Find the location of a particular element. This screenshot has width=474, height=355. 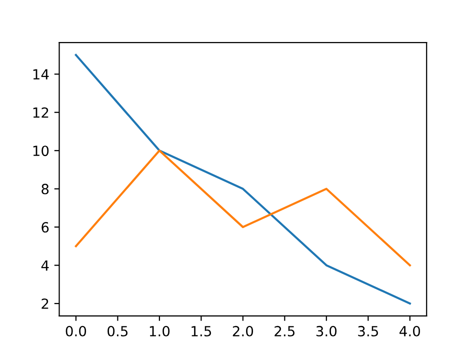

x-tick-label: 0.0 is located at coordinates (76, 331).